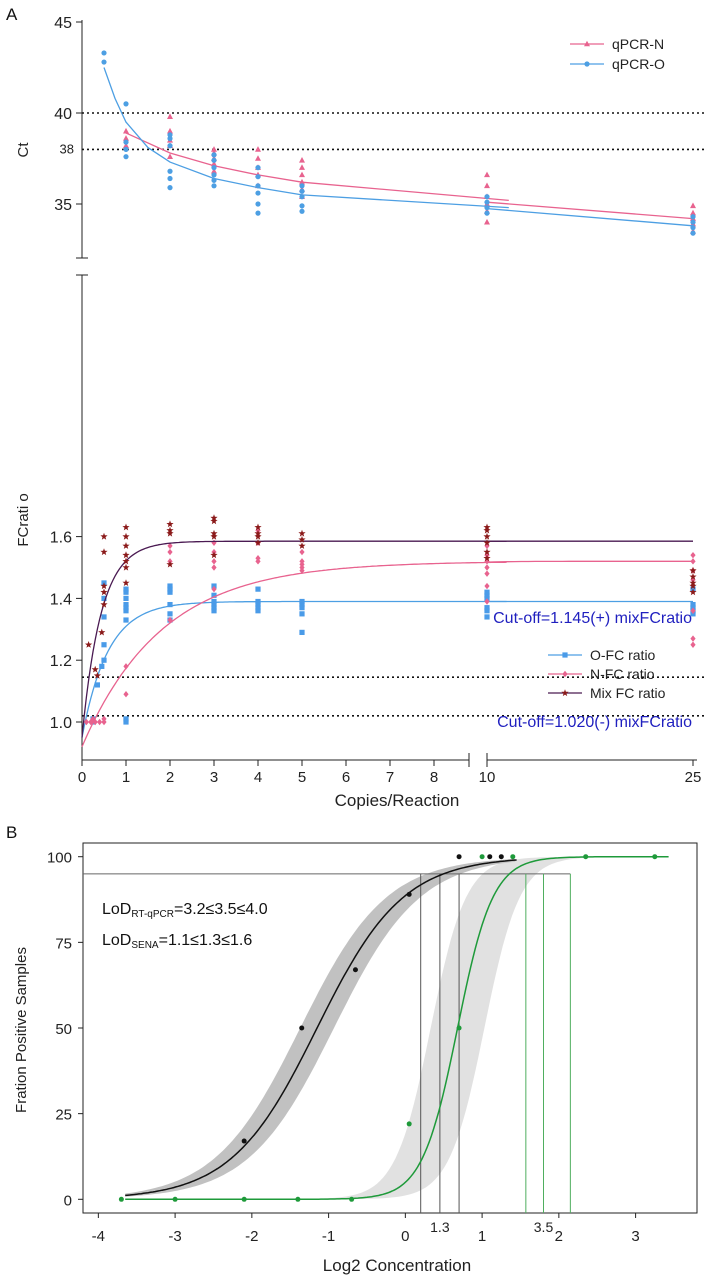 Image resolution: width=704 pixels, height=1280 pixels. What do you see at coordinates (59, 858) in the screenshot?
I see `b-y-tick-label: 100` at bounding box center [59, 858].